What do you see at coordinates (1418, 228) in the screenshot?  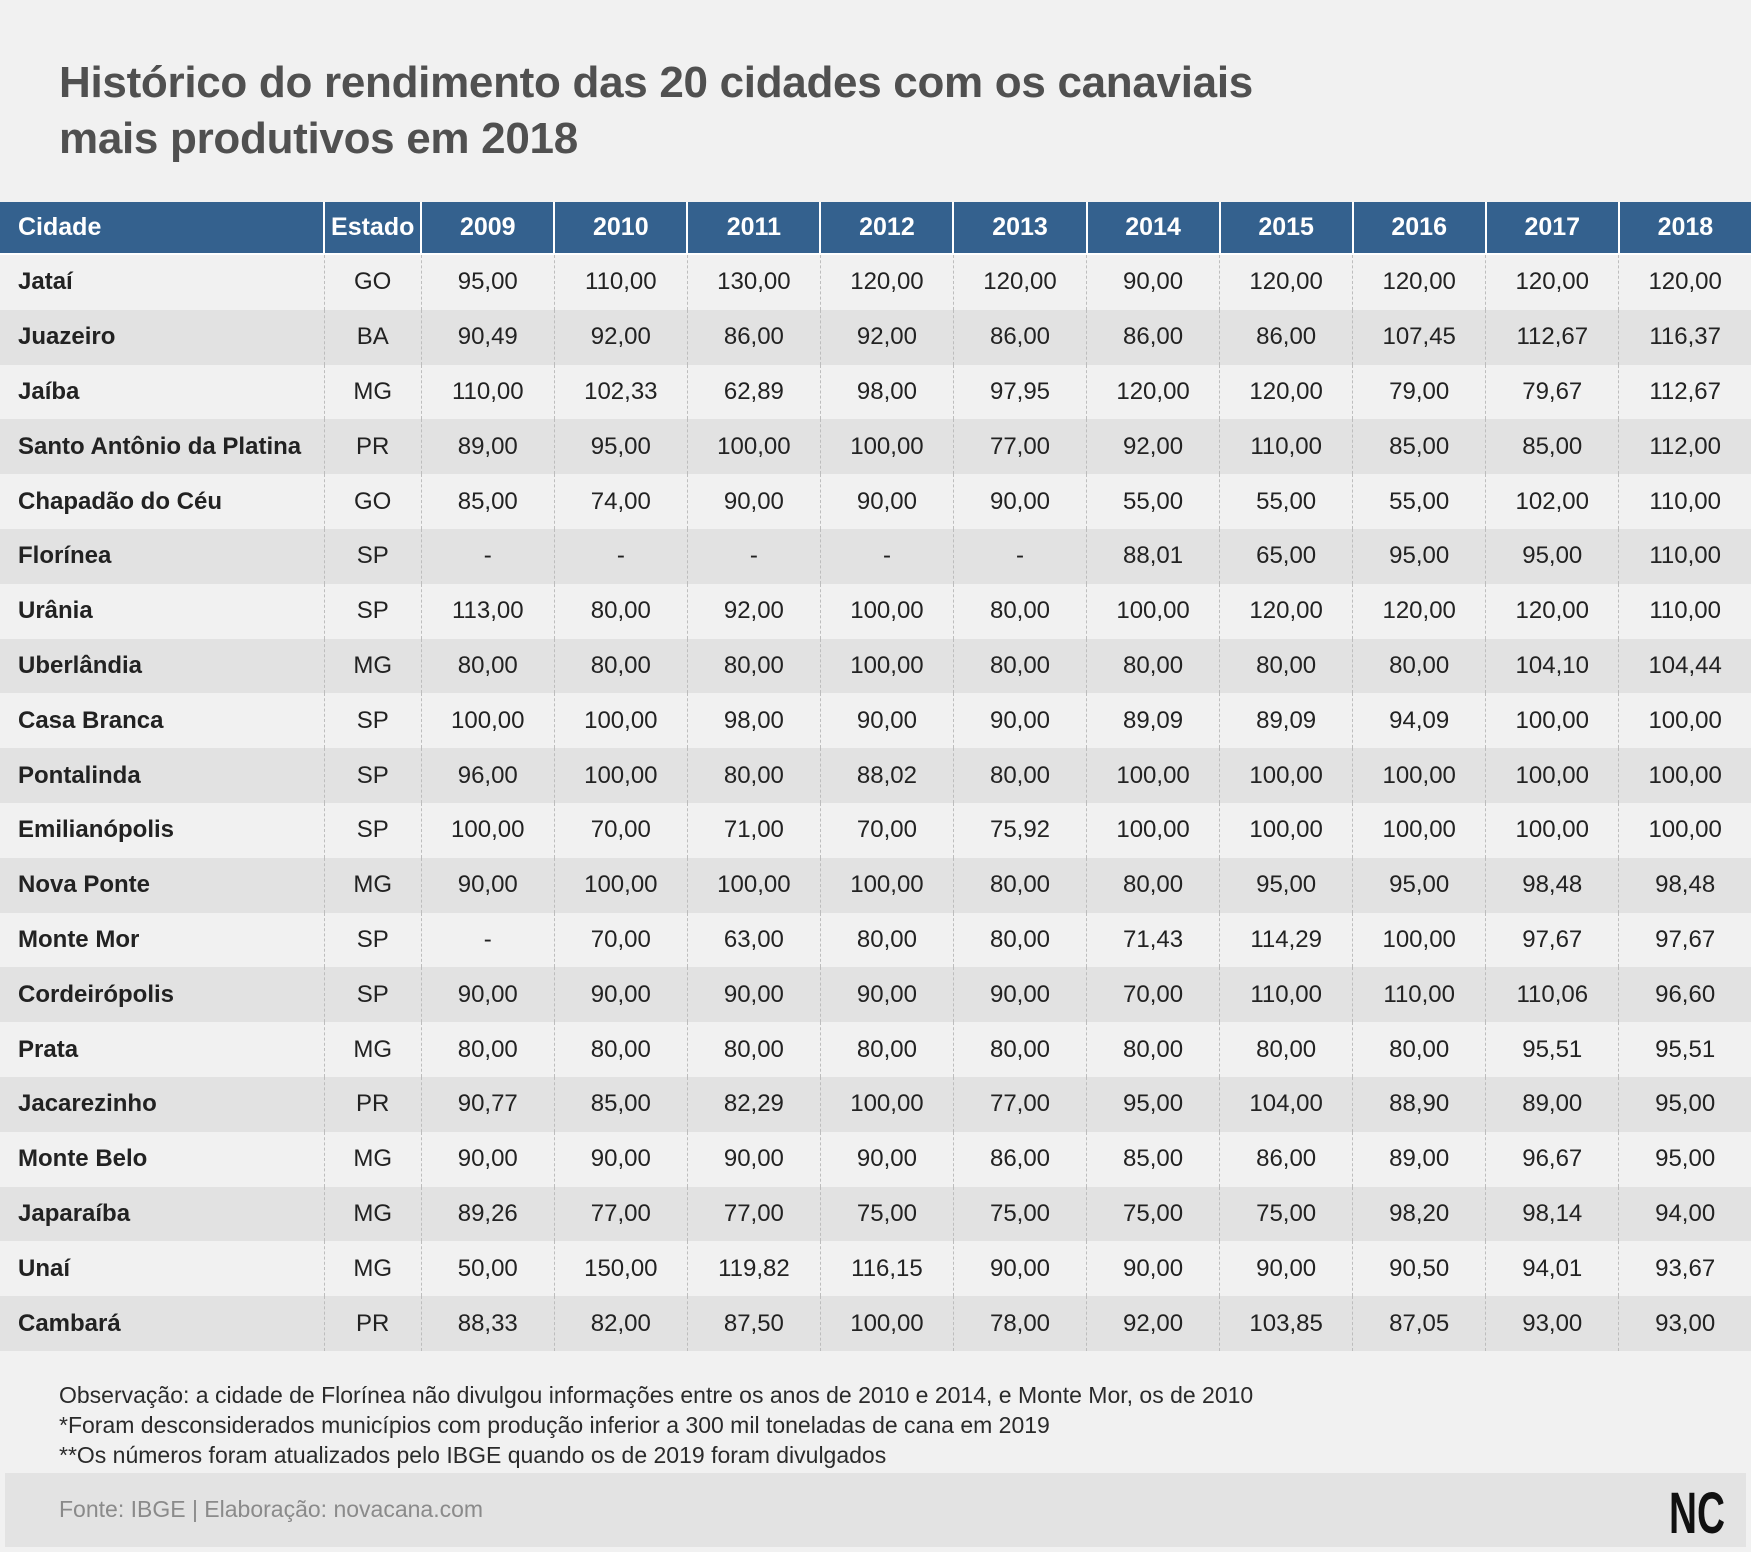 I see `column-header-year: 2016` at bounding box center [1418, 228].